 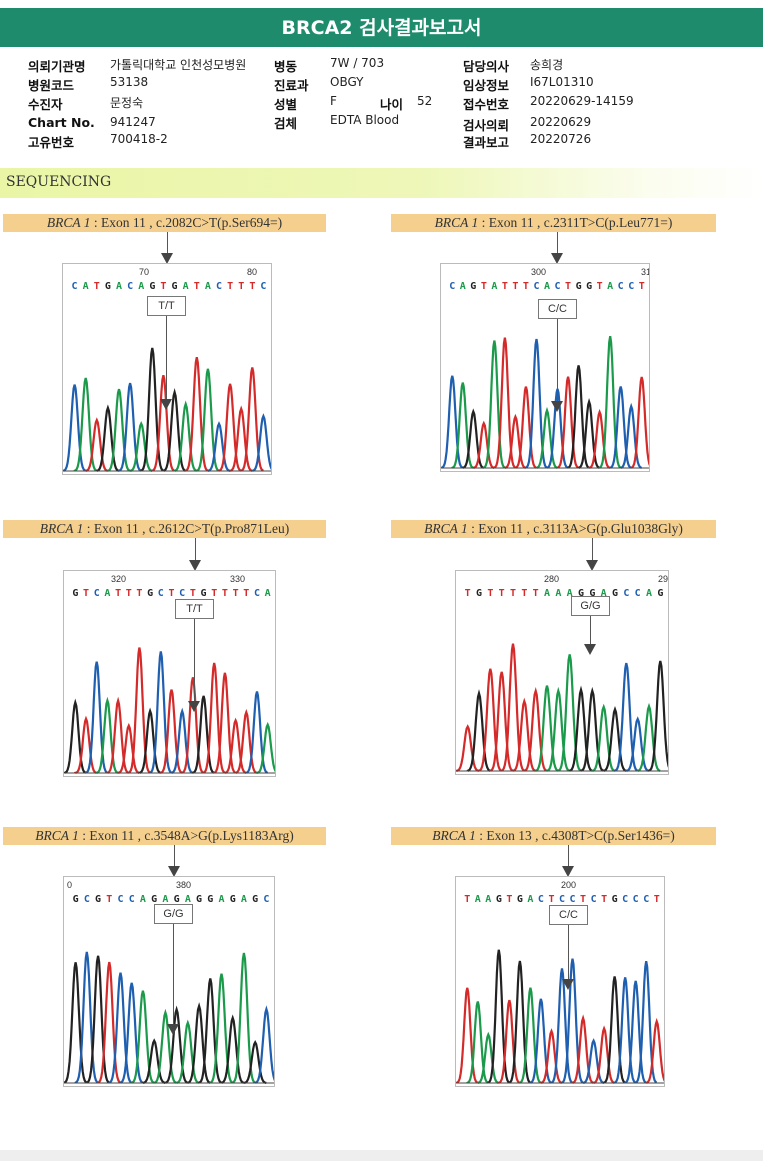 What do you see at coordinates (139, 139) in the screenshot?
I see `unique-id-value: 700418-2` at bounding box center [139, 139].